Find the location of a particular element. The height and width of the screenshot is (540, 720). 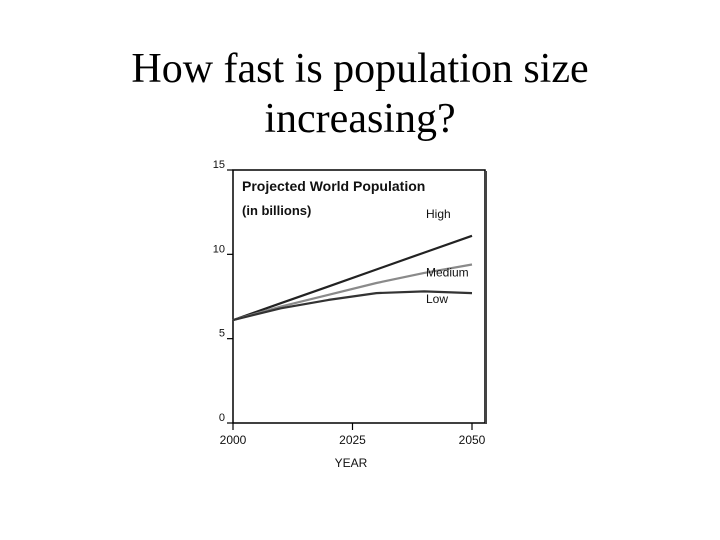

slide-title-line-2: increasing? is located at coordinates (360, 119).